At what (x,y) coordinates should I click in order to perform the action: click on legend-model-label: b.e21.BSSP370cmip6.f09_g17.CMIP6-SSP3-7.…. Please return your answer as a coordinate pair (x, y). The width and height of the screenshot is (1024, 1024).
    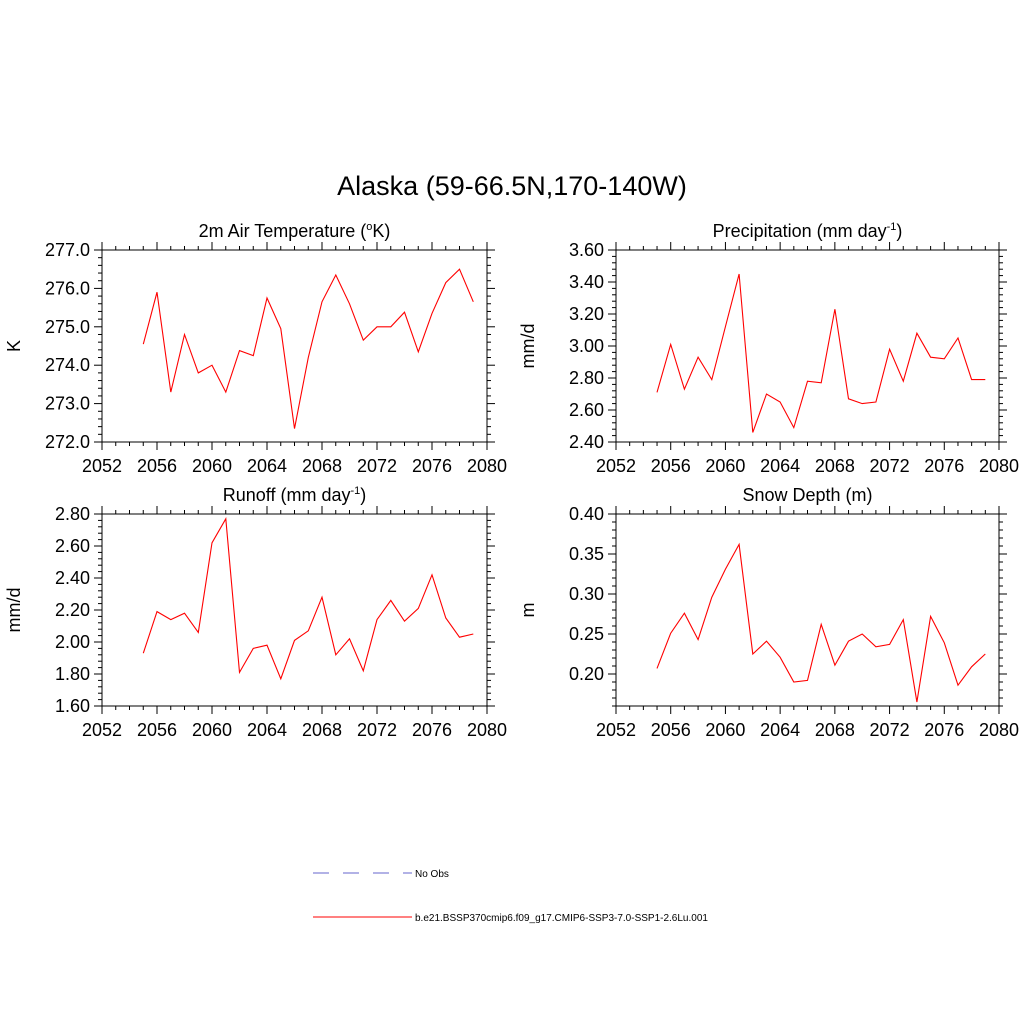
    Looking at the image, I should click on (561, 918).